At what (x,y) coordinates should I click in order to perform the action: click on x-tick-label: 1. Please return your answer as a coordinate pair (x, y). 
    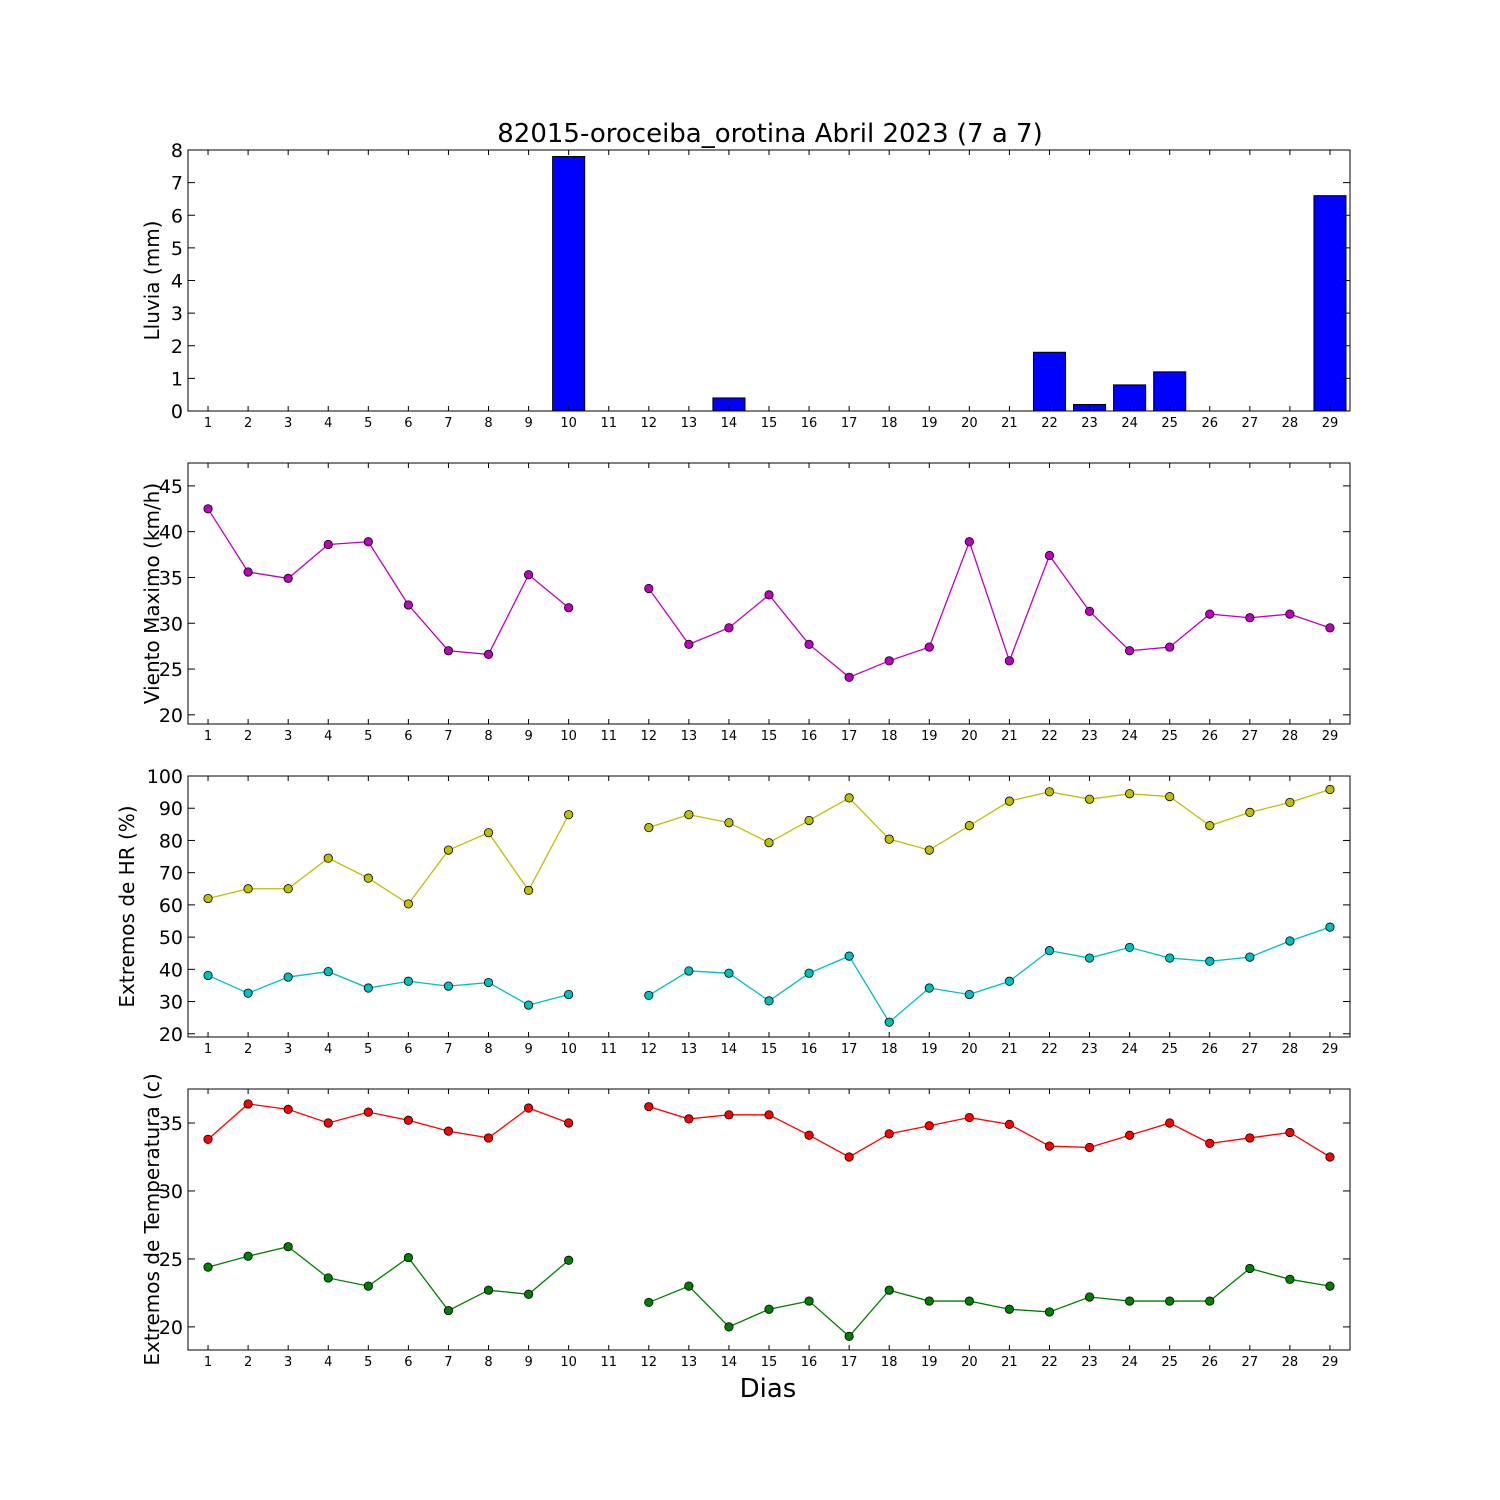
    Looking at the image, I should click on (208, 1362).